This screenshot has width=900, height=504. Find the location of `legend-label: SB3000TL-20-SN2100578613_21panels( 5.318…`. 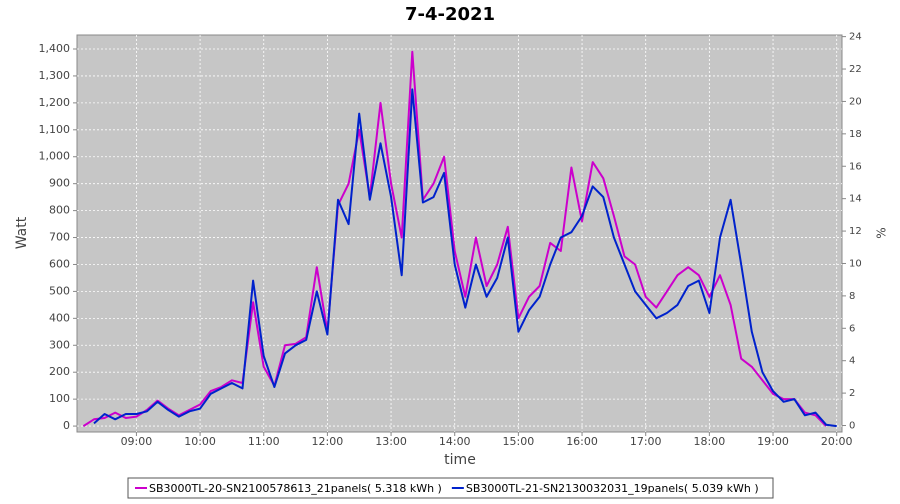

legend-label: SB3000TL-20-SN2100578613_21panels( 5.318… is located at coordinates (295, 488).